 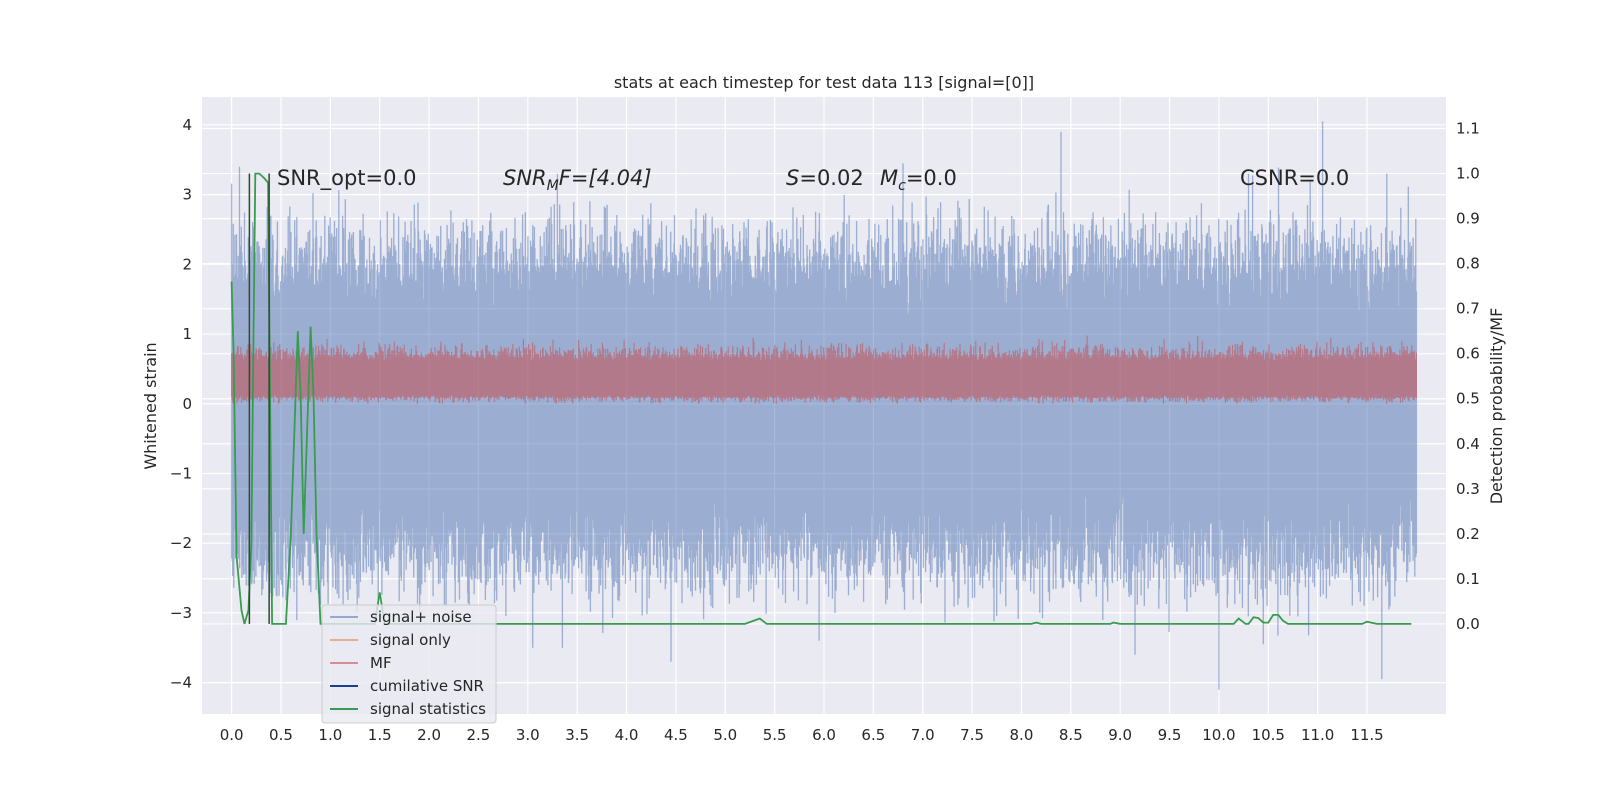 I want to click on x-tick-label: 0.0, so click(x=232, y=735).